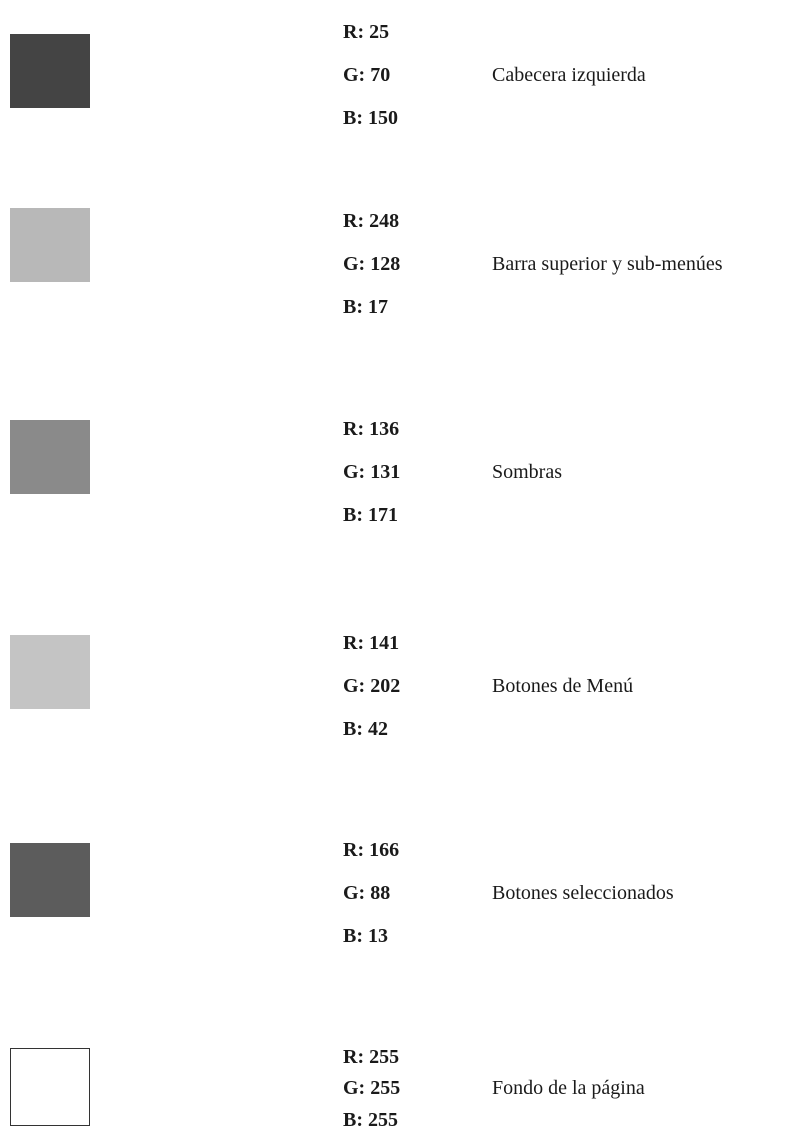  What do you see at coordinates (371, 429) in the screenshot?
I see `red-value: R: 136` at bounding box center [371, 429].